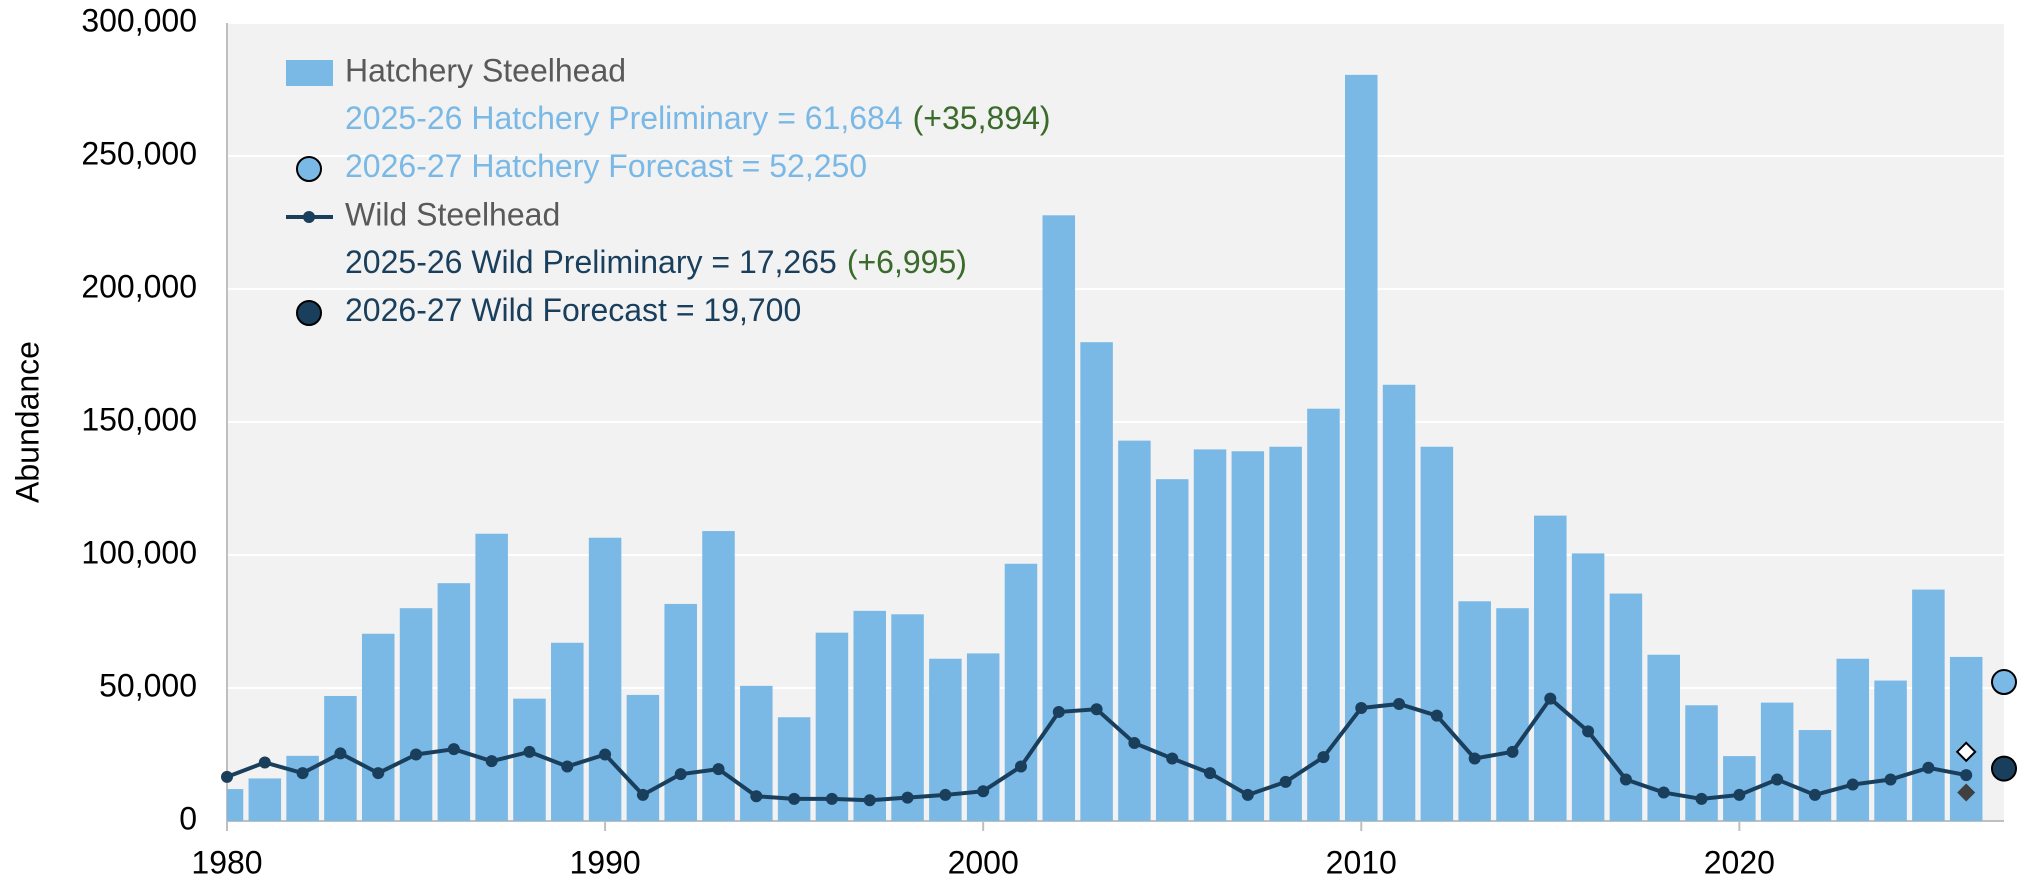 This screenshot has height=887, width=2026. What do you see at coordinates (624, 118) in the screenshot?
I see `legend-note-text: 2025-26 Hatchery Preliminary = 61,684` at bounding box center [624, 118].